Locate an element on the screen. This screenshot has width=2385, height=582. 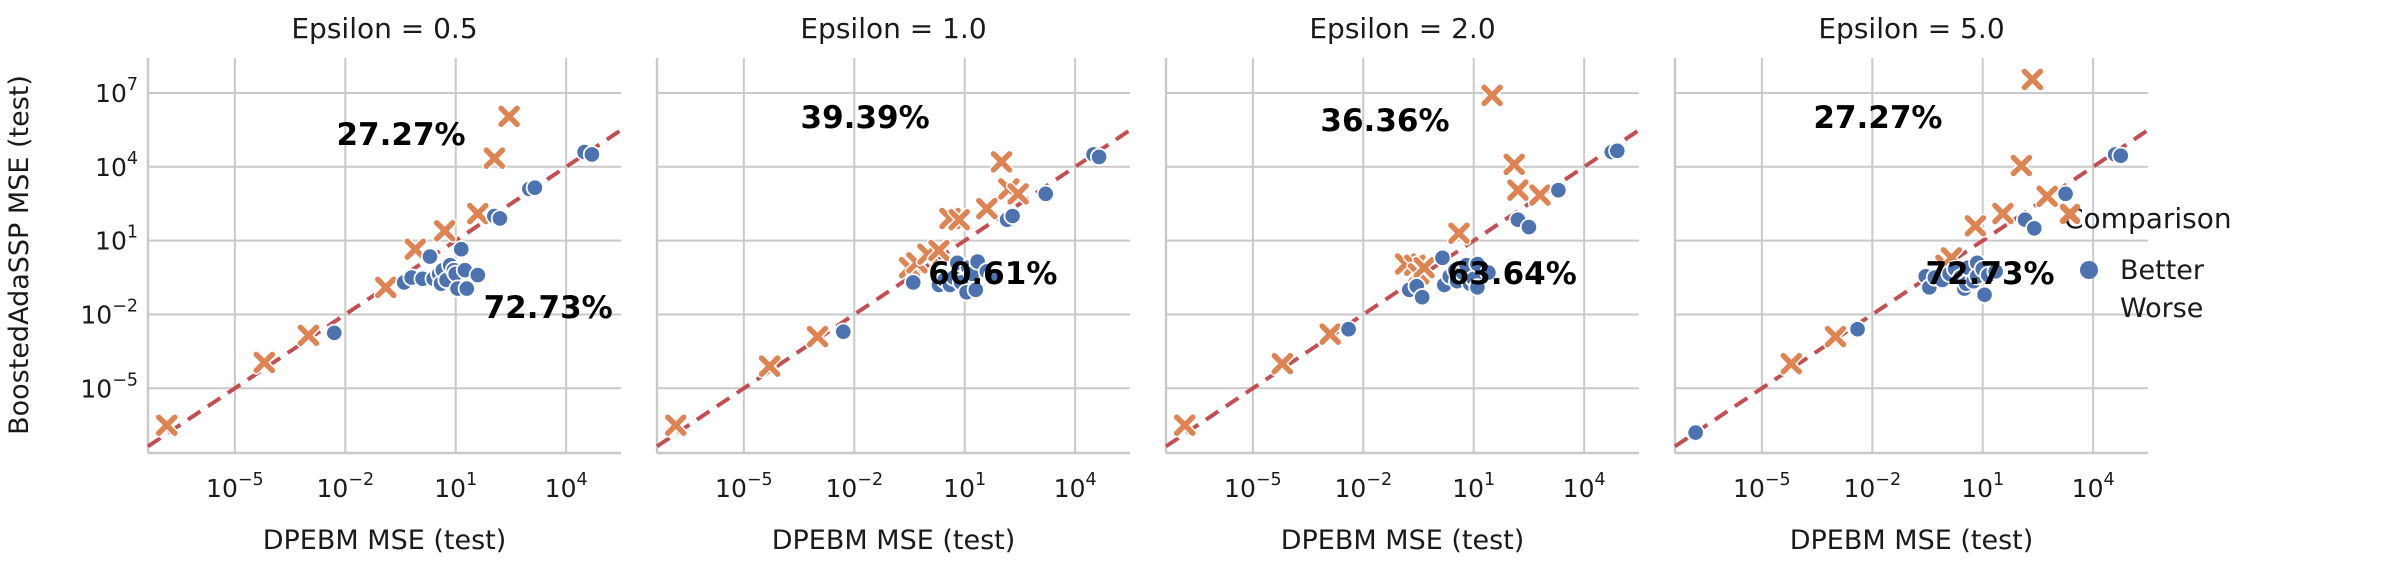
legend: Comparison Better Worse is located at coordinates (2145, 264).